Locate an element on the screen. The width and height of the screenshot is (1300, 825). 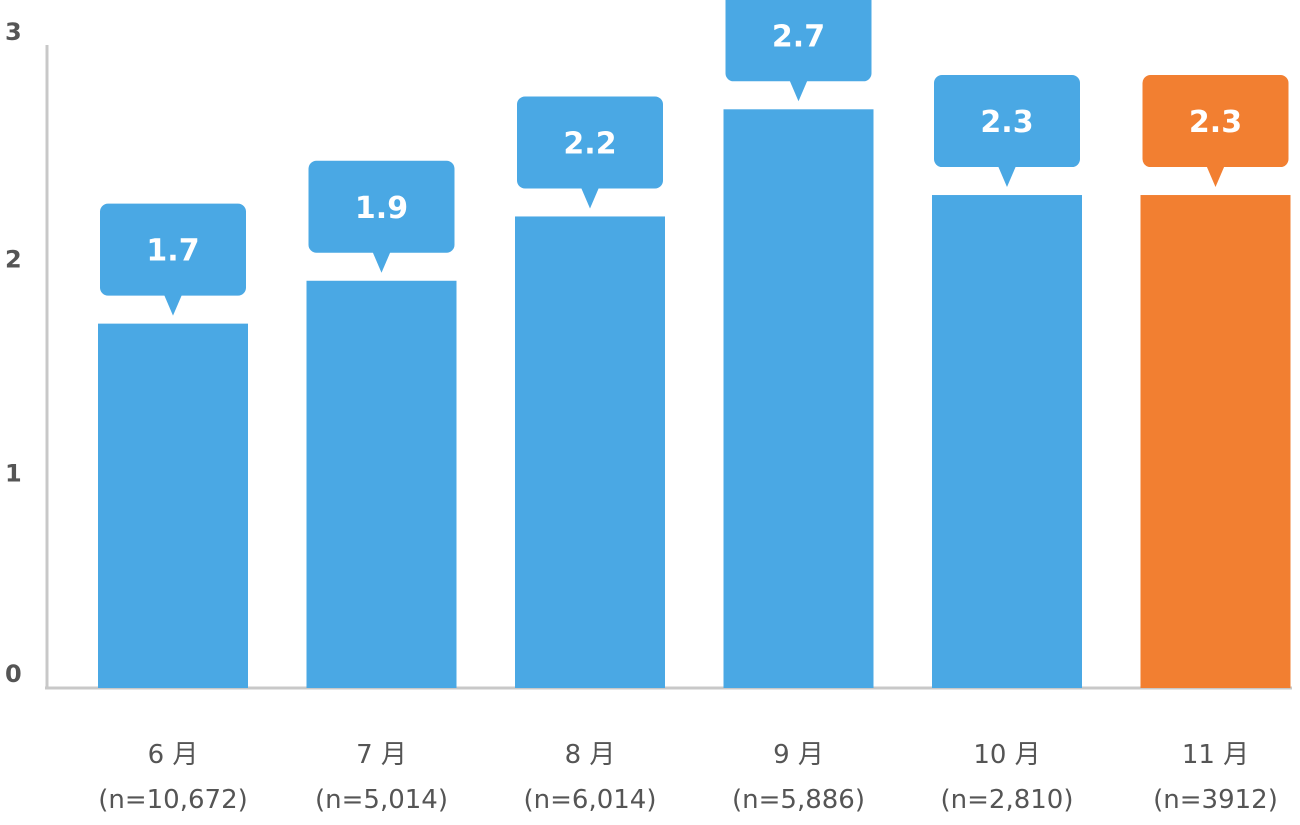
y-tick-labels: 0 1 2 3 is located at coordinates (13, 353).